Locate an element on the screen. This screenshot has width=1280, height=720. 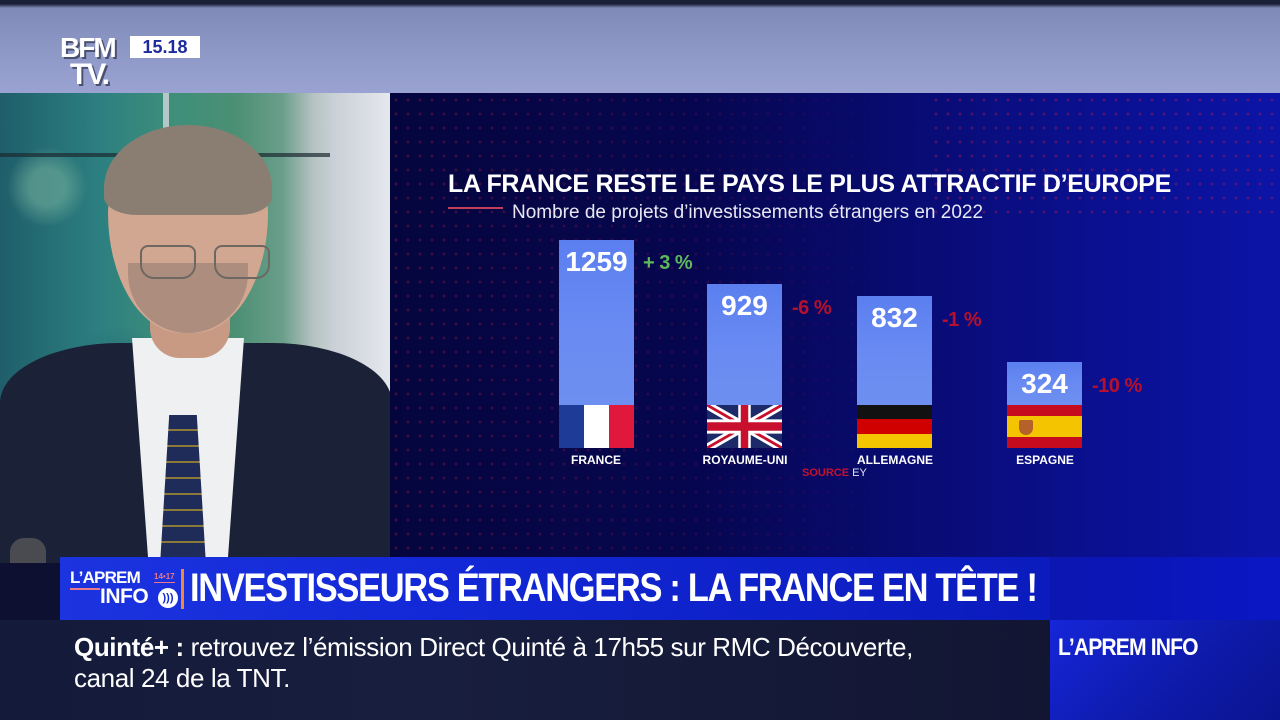
coat-of-arms-icon is located at coordinates (1026, 427).